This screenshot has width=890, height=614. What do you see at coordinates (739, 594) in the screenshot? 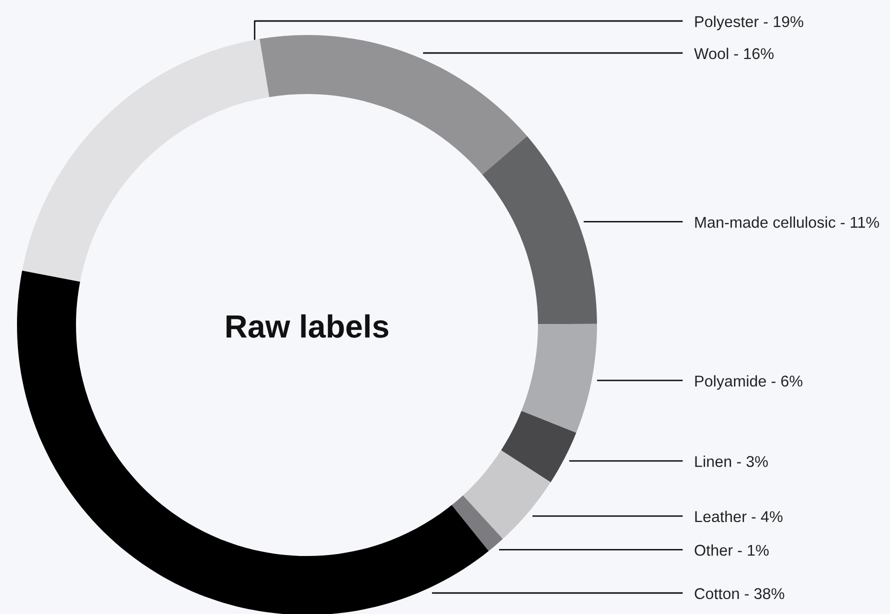
I see `slice-label: Cotton - 38%` at bounding box center [739, 594].